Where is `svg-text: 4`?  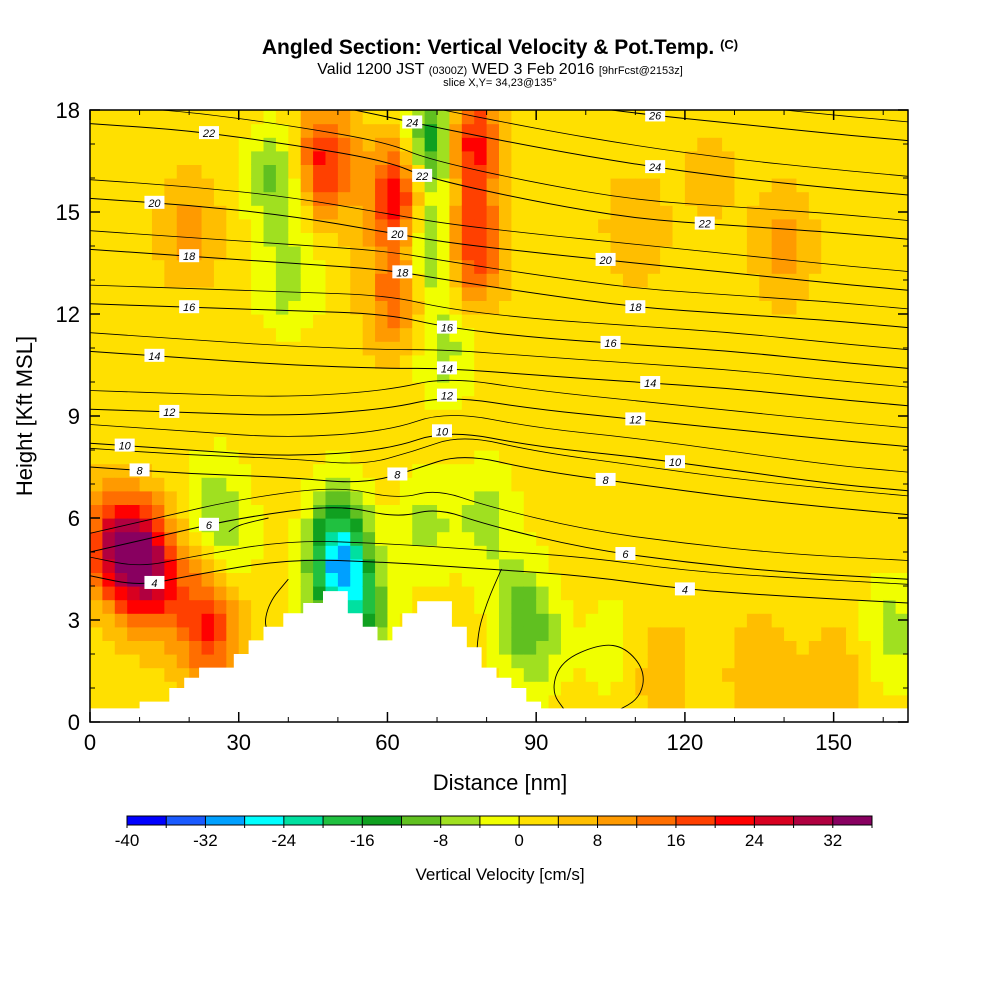
svg-text: 4 is located at coordinates (154, 584).